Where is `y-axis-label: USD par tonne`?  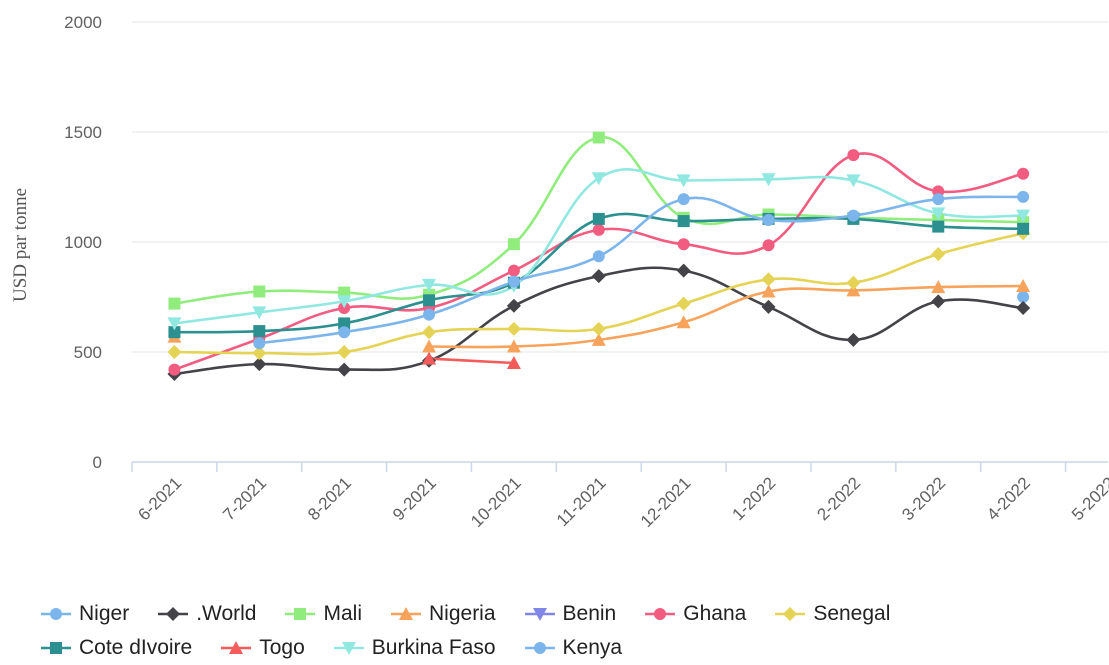 y-axis-label: USD par tonne is located at coordinates (20, 245).